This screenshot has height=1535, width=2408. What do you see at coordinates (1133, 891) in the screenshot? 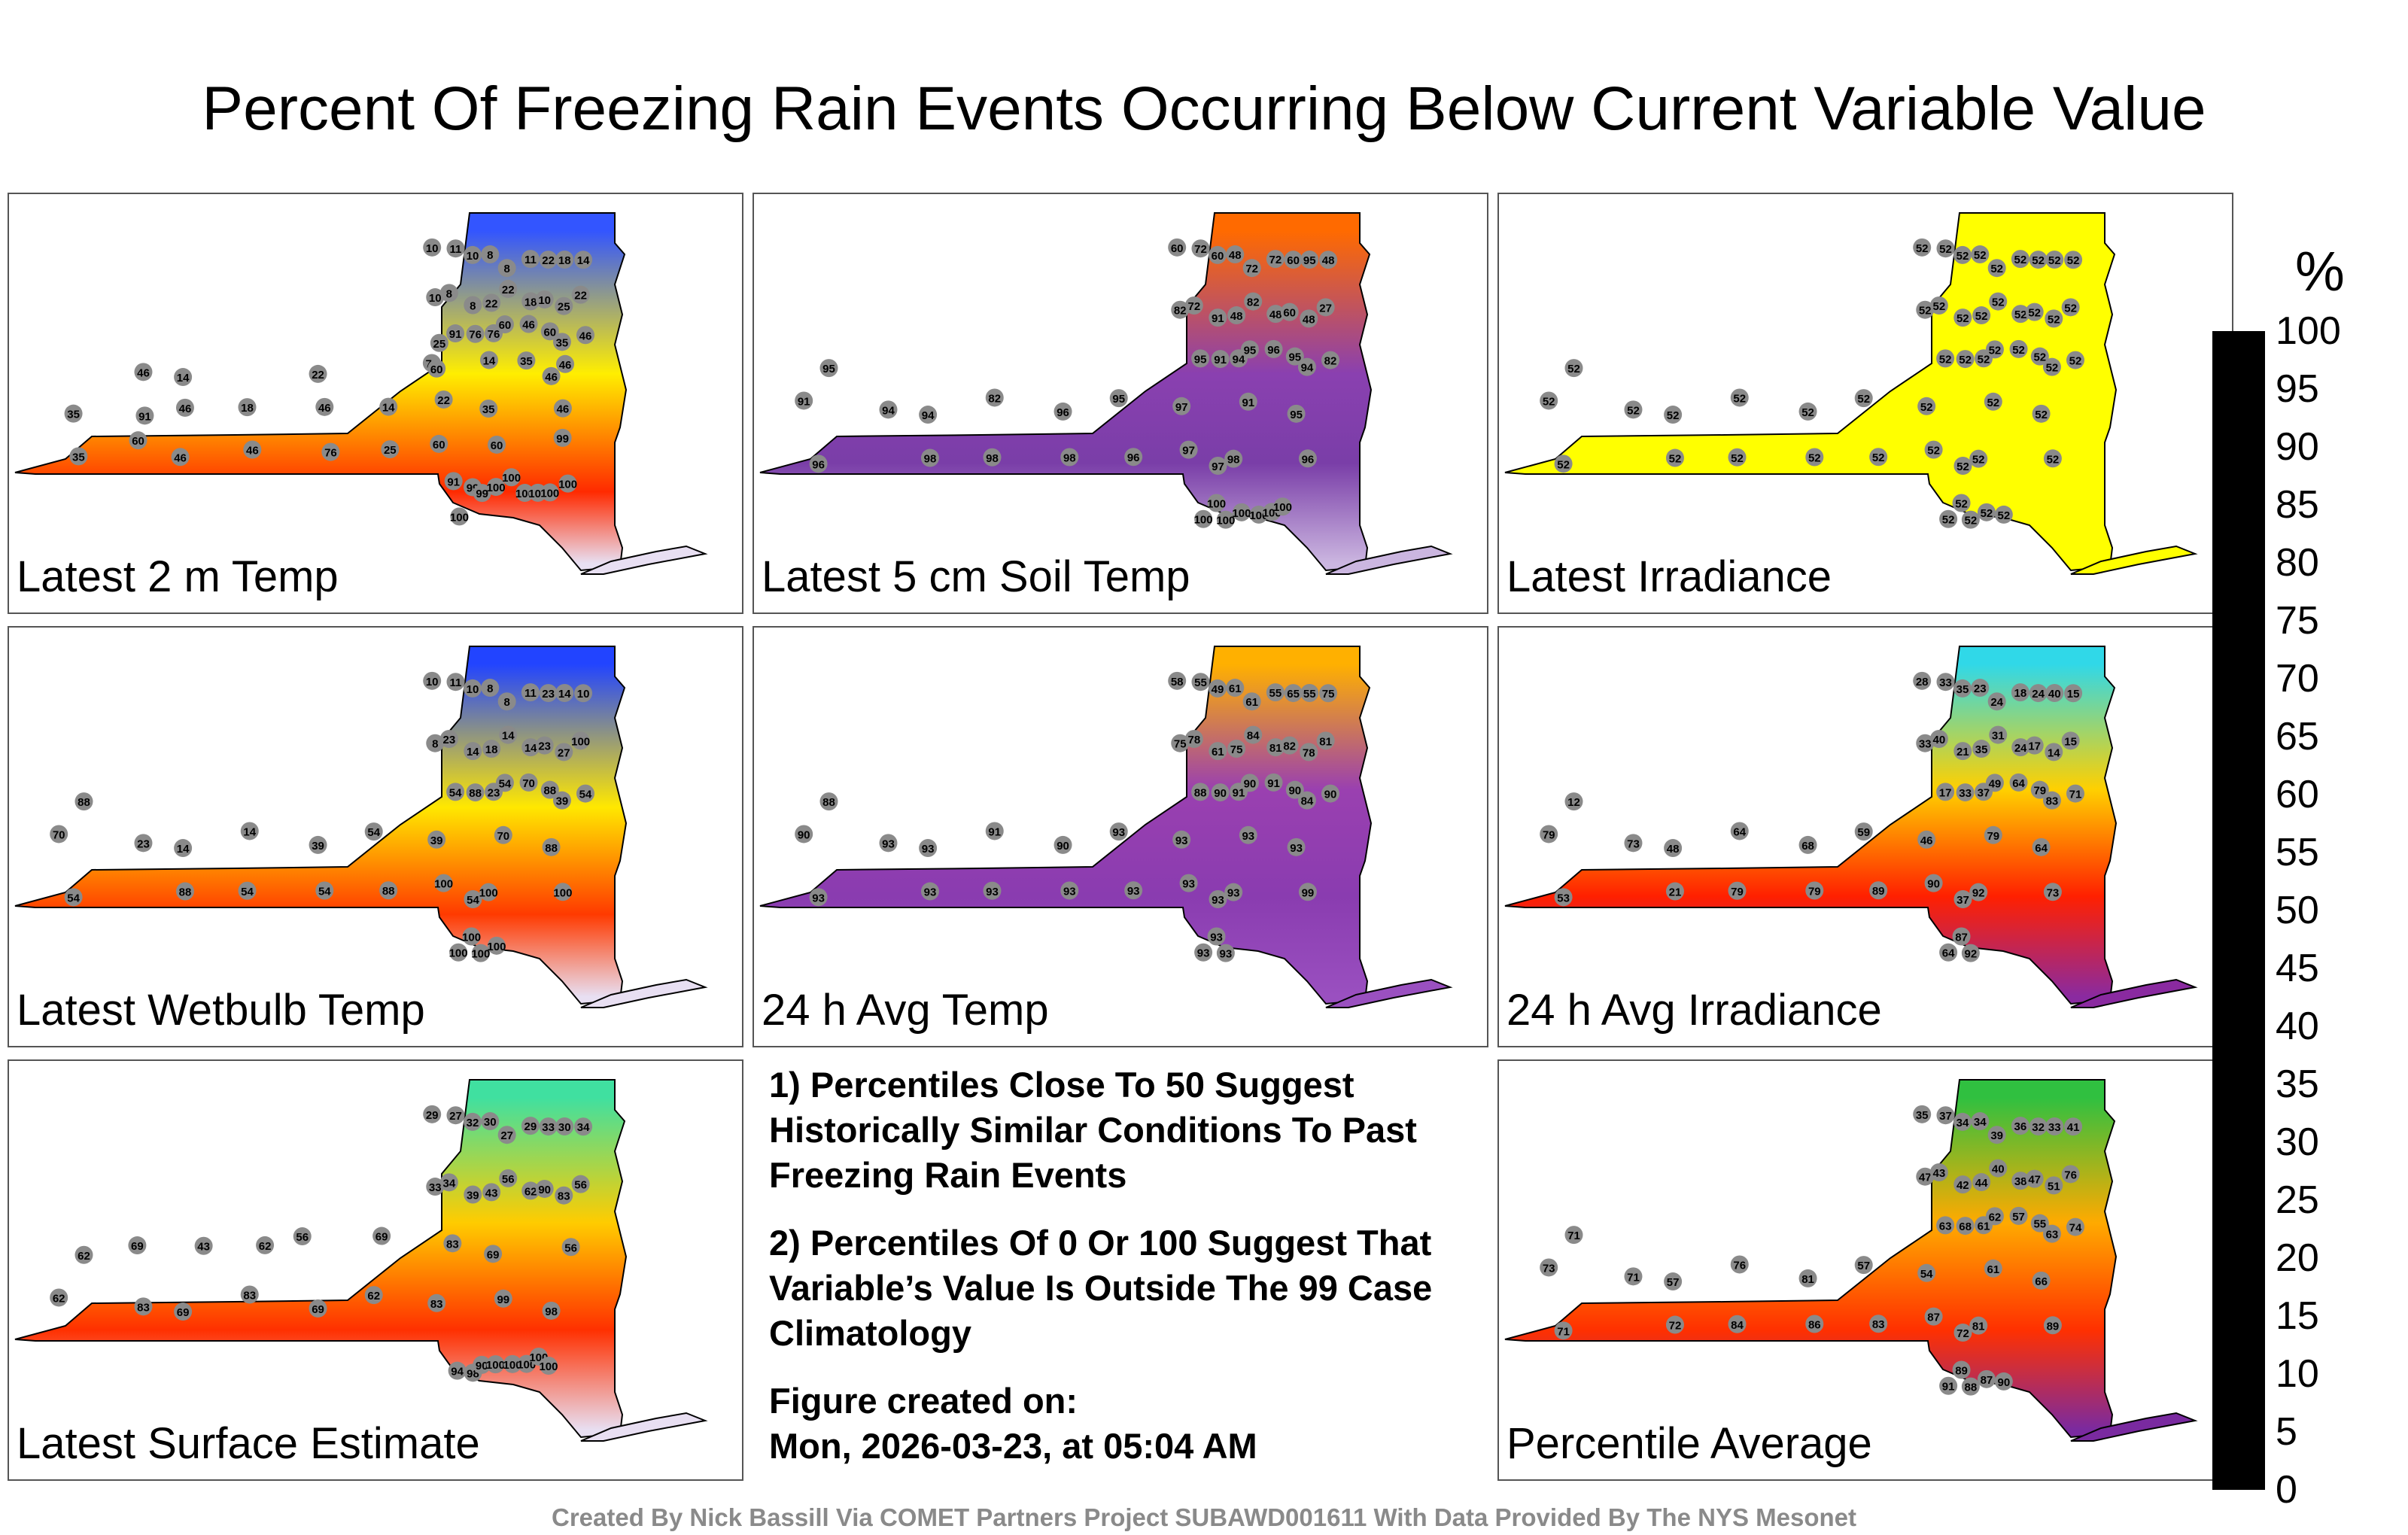
I see `station-value: 93` at bounding box center [1133, 891].